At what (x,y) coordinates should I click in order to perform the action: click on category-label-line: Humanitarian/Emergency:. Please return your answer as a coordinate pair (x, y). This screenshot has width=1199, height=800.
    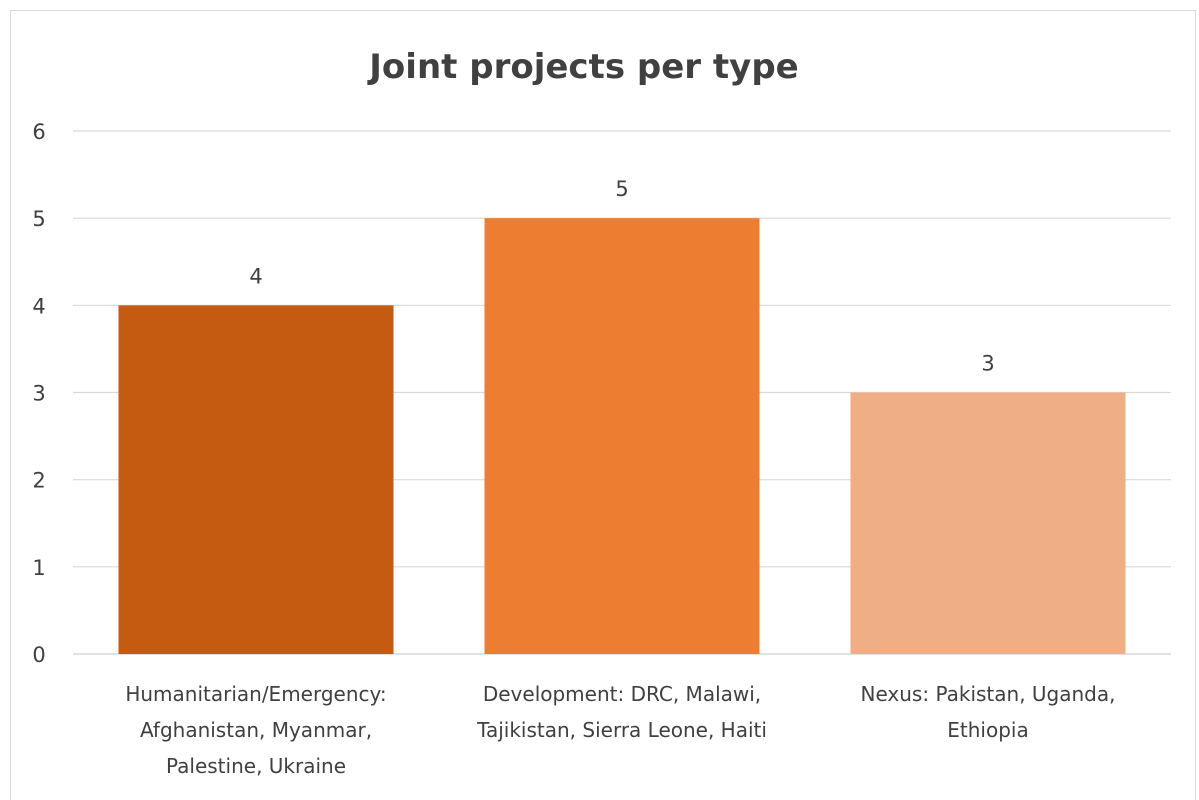
    Looking at the image, I should click on (255, 694).